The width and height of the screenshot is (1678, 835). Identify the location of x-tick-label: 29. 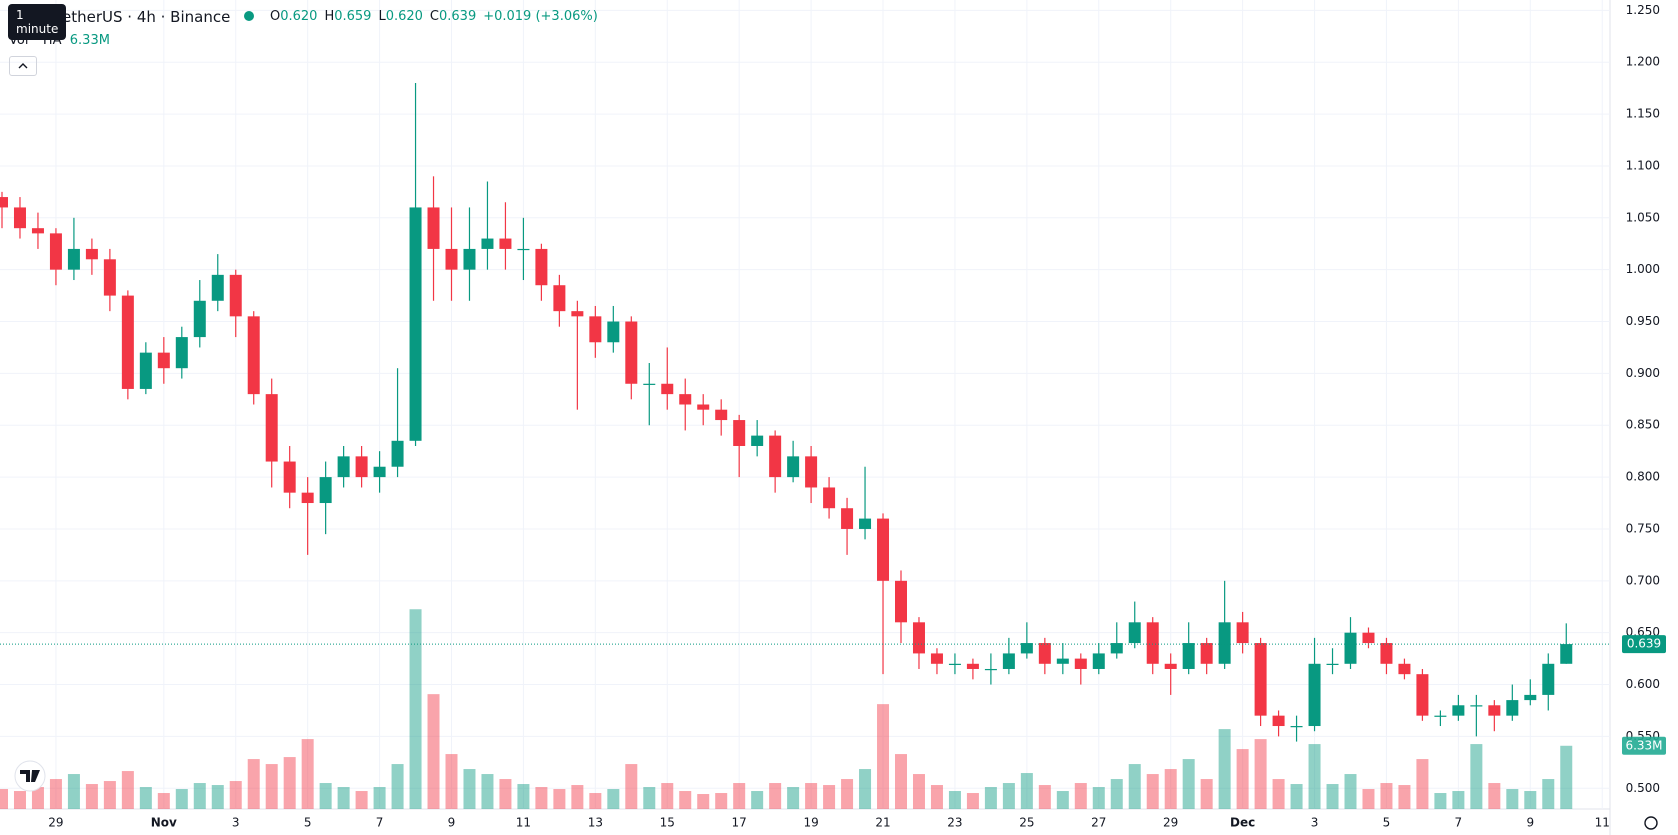
(1170, 823).